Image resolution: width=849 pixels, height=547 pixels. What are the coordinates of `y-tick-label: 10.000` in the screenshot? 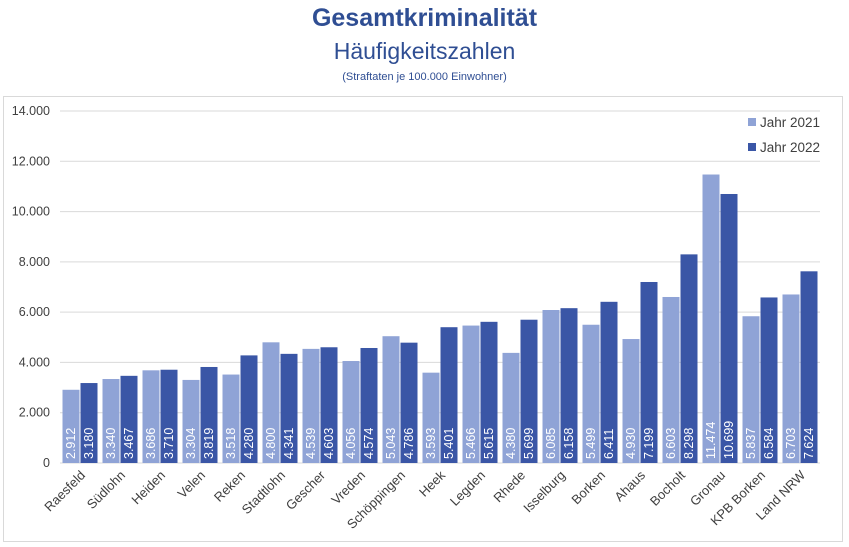 It's located at (31, 212).